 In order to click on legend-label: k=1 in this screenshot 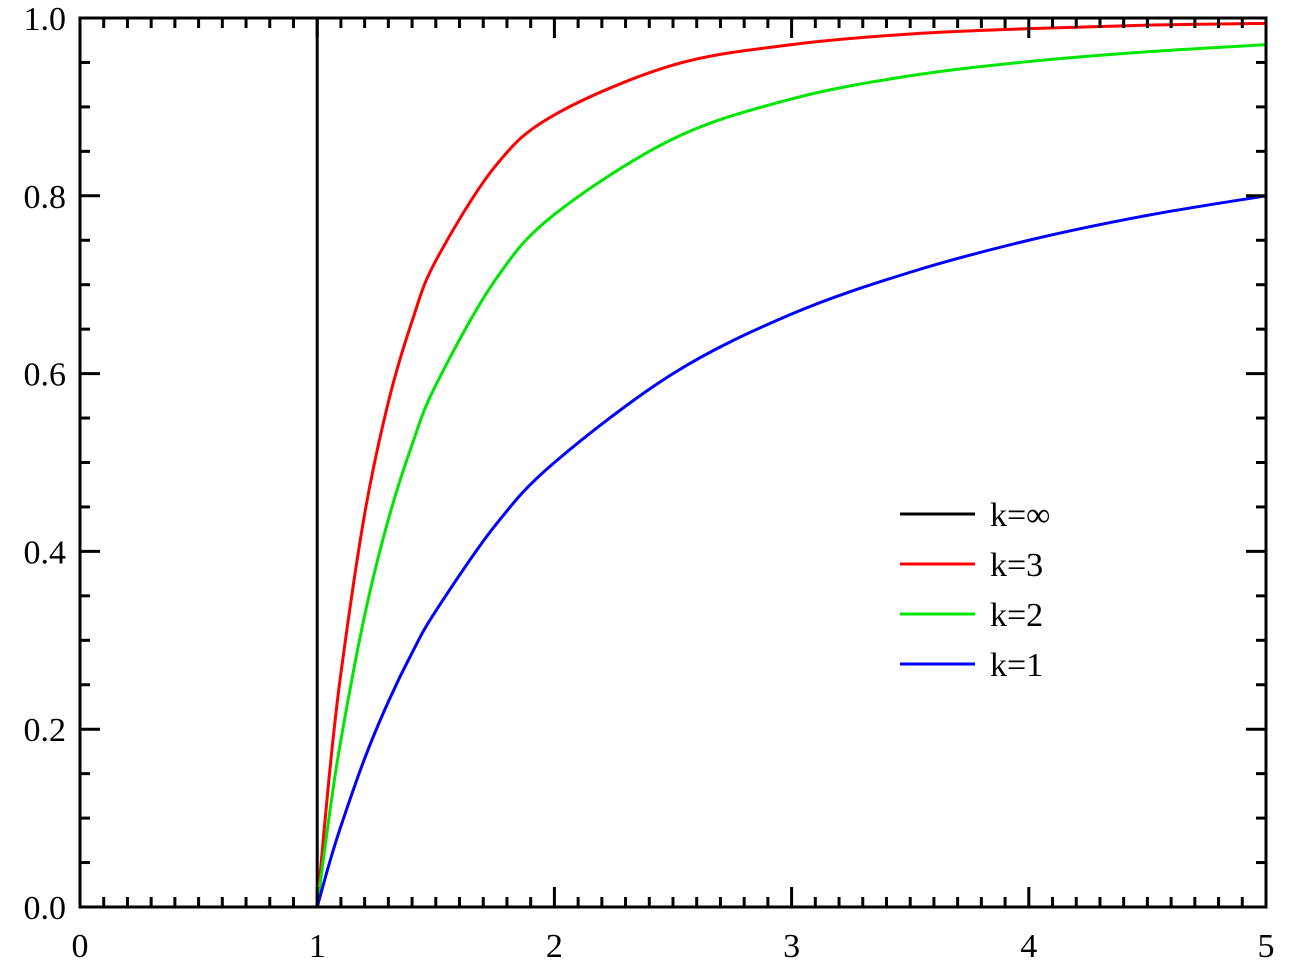, I will do `click(1016, 665)`.